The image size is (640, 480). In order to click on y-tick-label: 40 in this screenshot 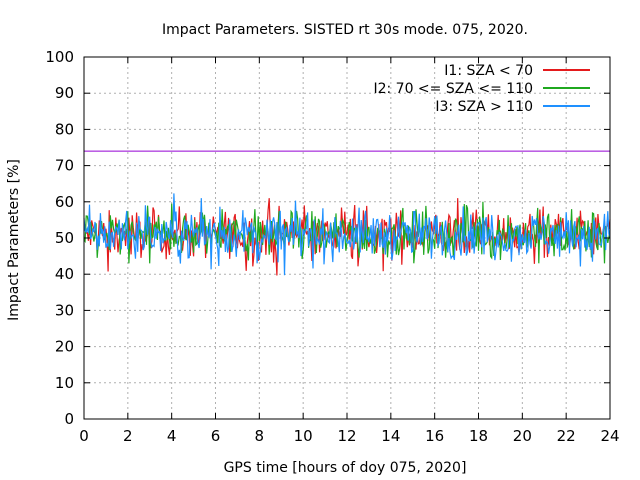, I will do `click(64, 274)`.